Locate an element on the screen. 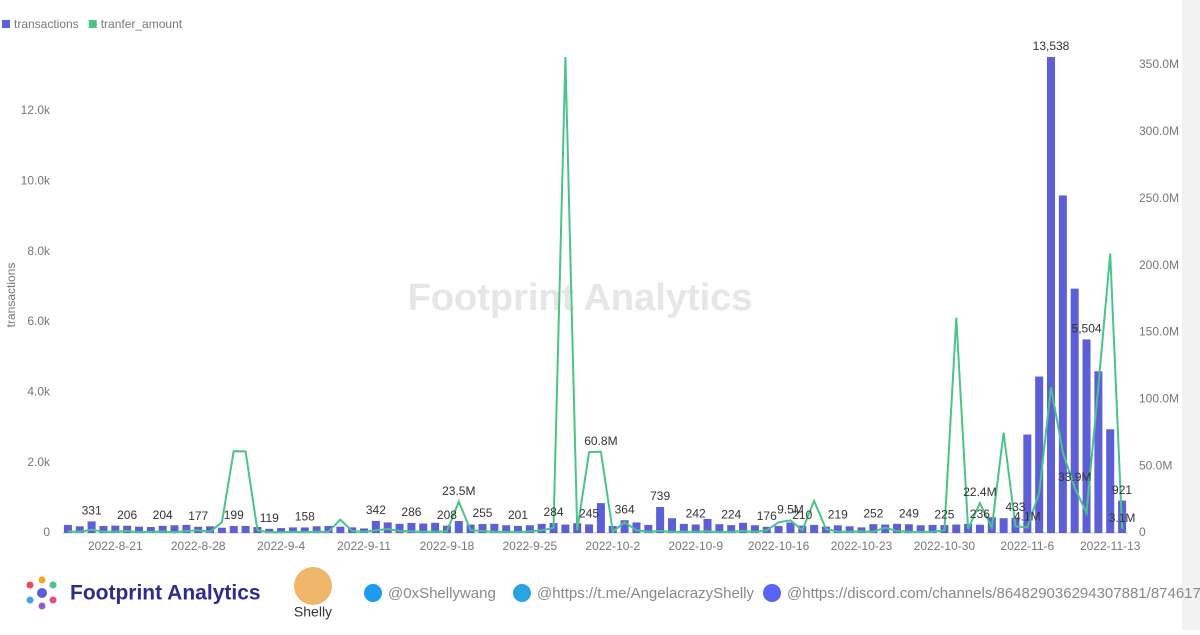 This screenshot has height=635, width=1200. twitter-handle: @0xShellywang is located at coordinates (442, 593).